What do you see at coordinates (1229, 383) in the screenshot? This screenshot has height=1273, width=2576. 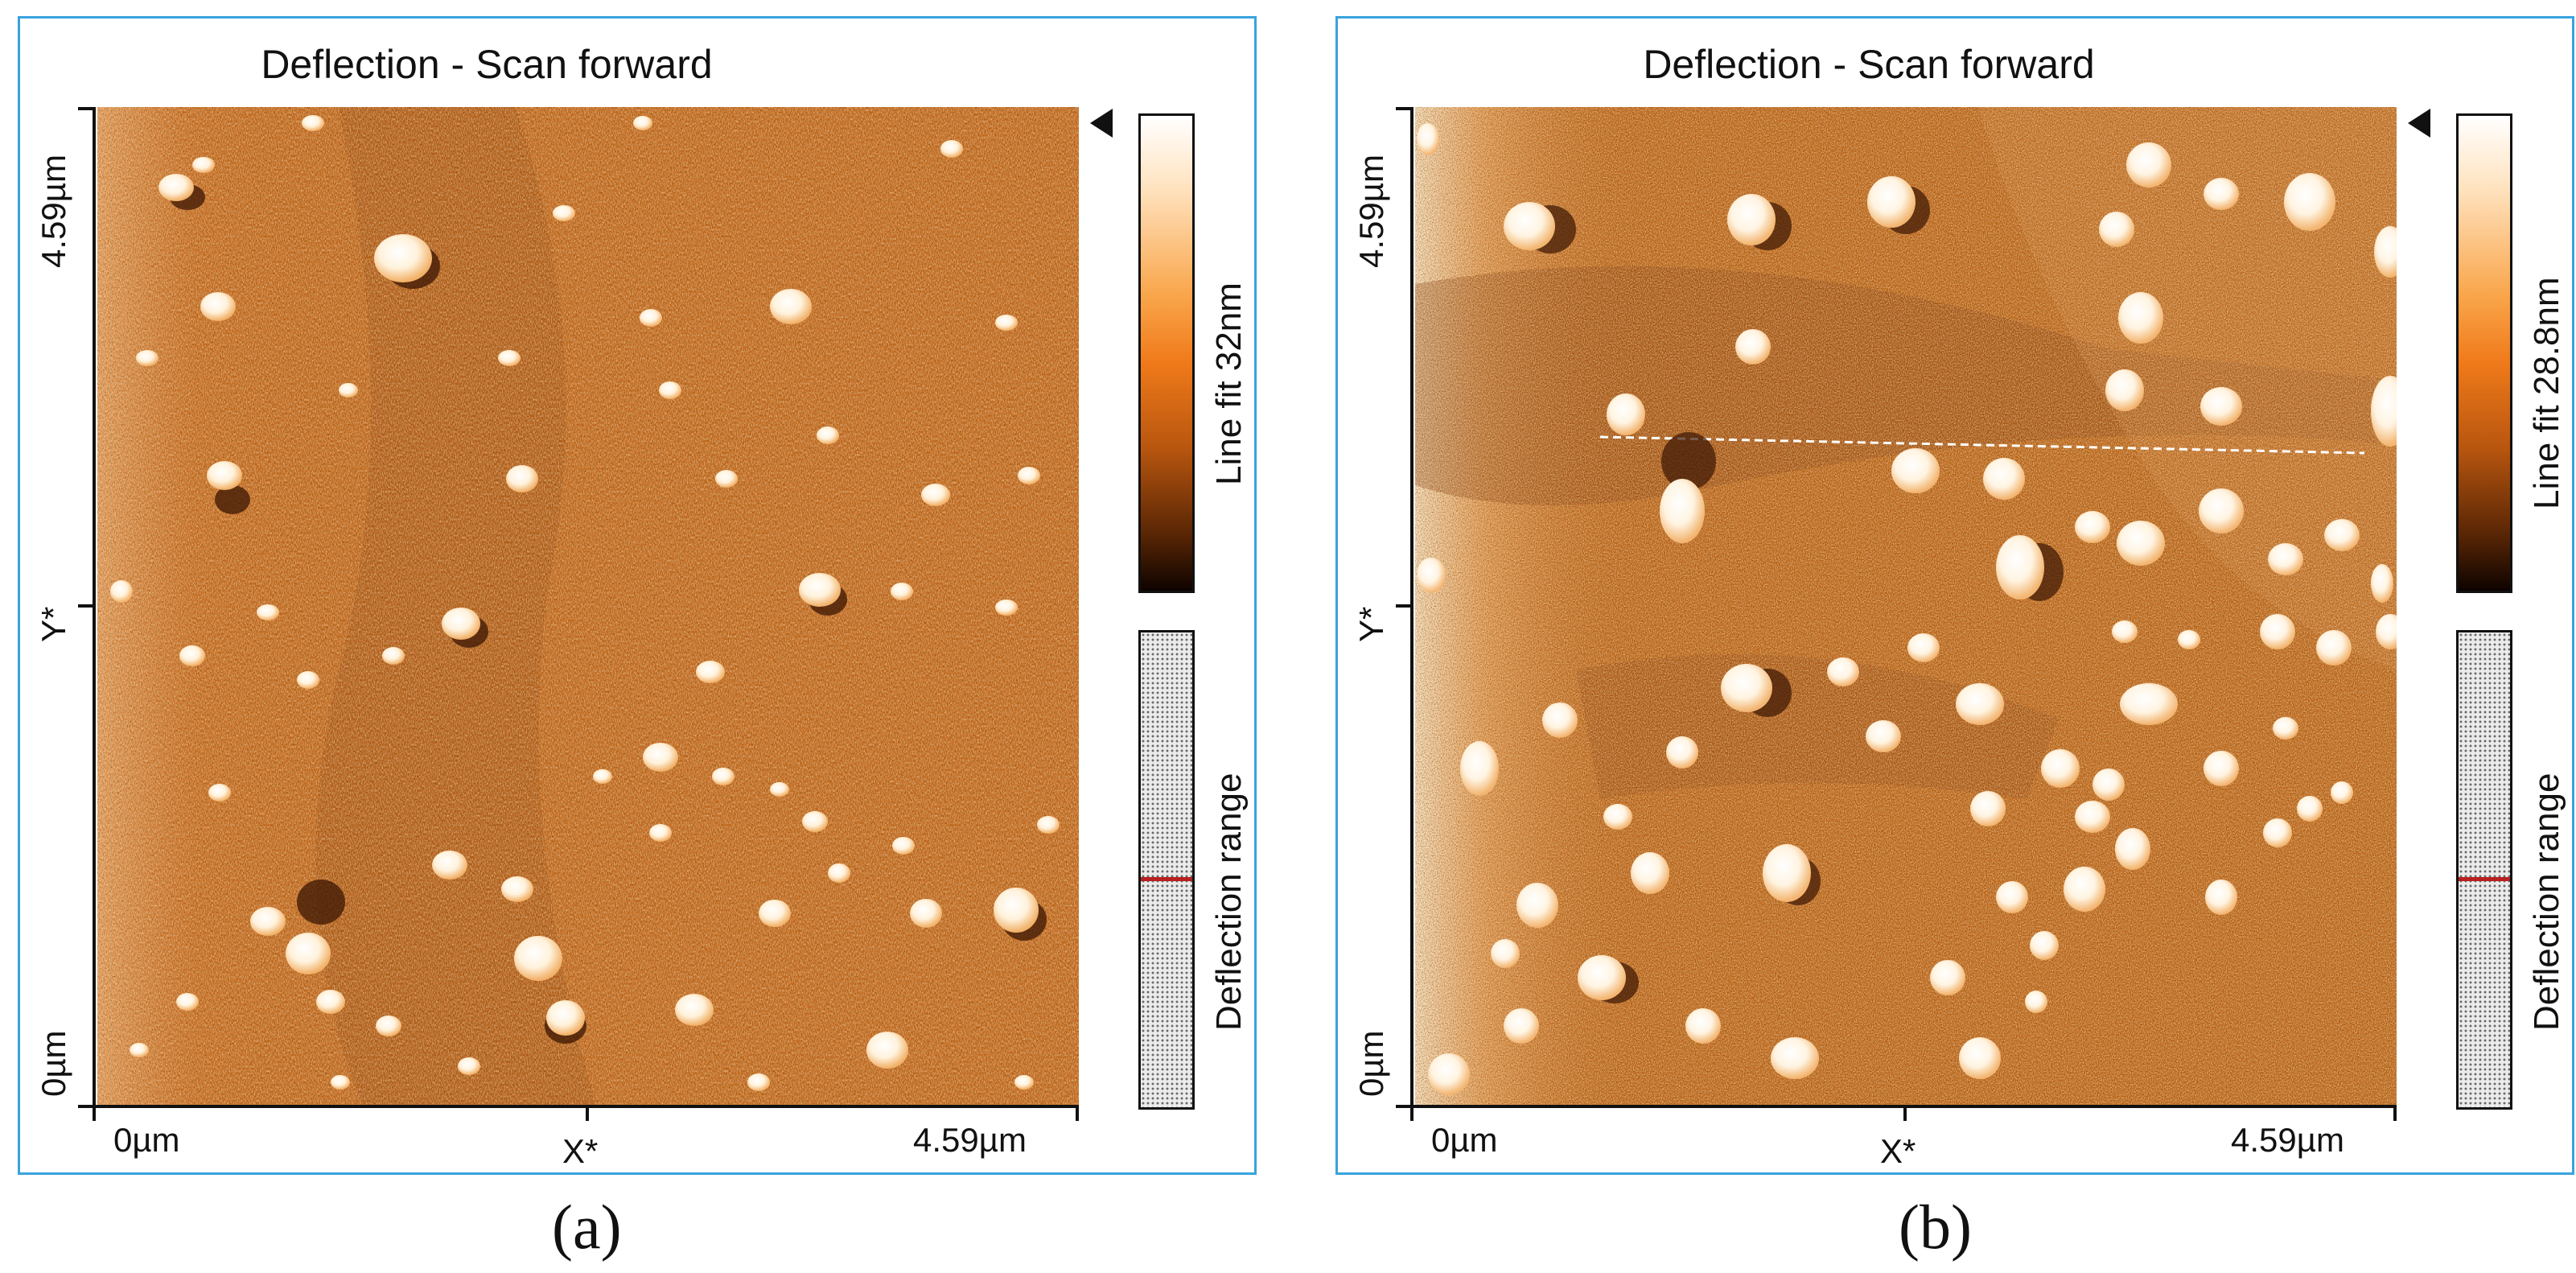 I see `colorbar-label: Line fit 32nm` at bounding box center [1229, 383].